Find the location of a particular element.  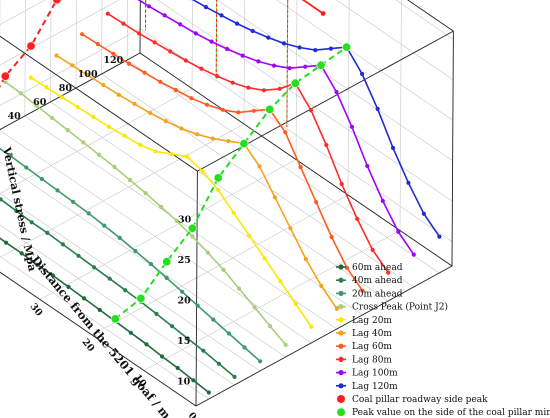

red-peak-marker is located at coordinates (31, 46).